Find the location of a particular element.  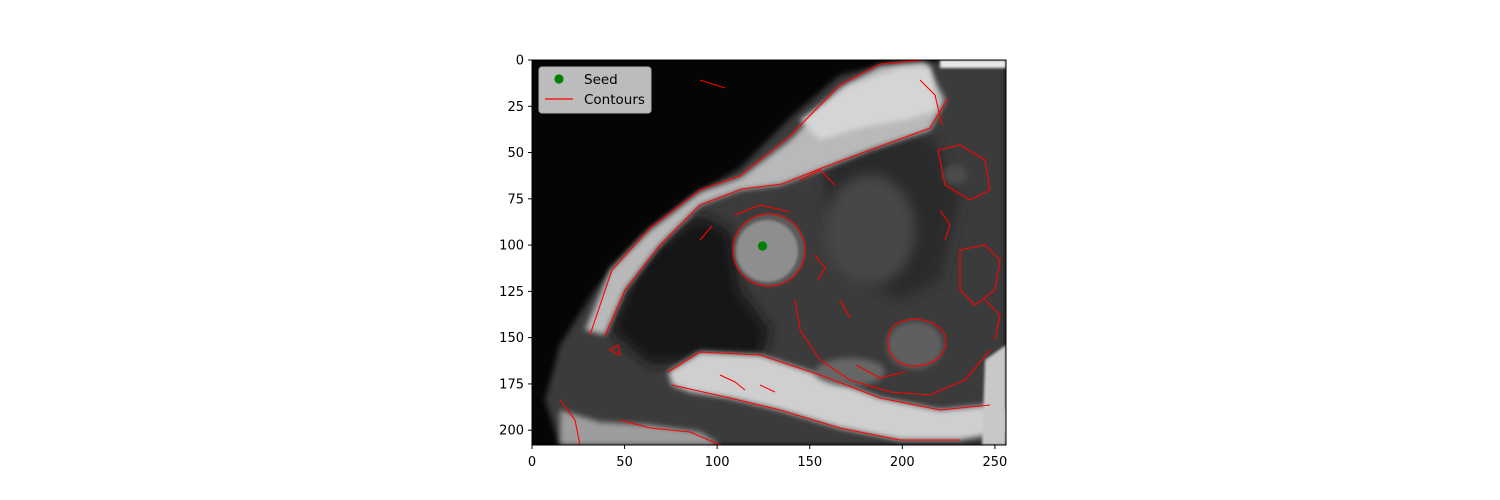

legend-seed-marker is located at coordinates (559, 79).